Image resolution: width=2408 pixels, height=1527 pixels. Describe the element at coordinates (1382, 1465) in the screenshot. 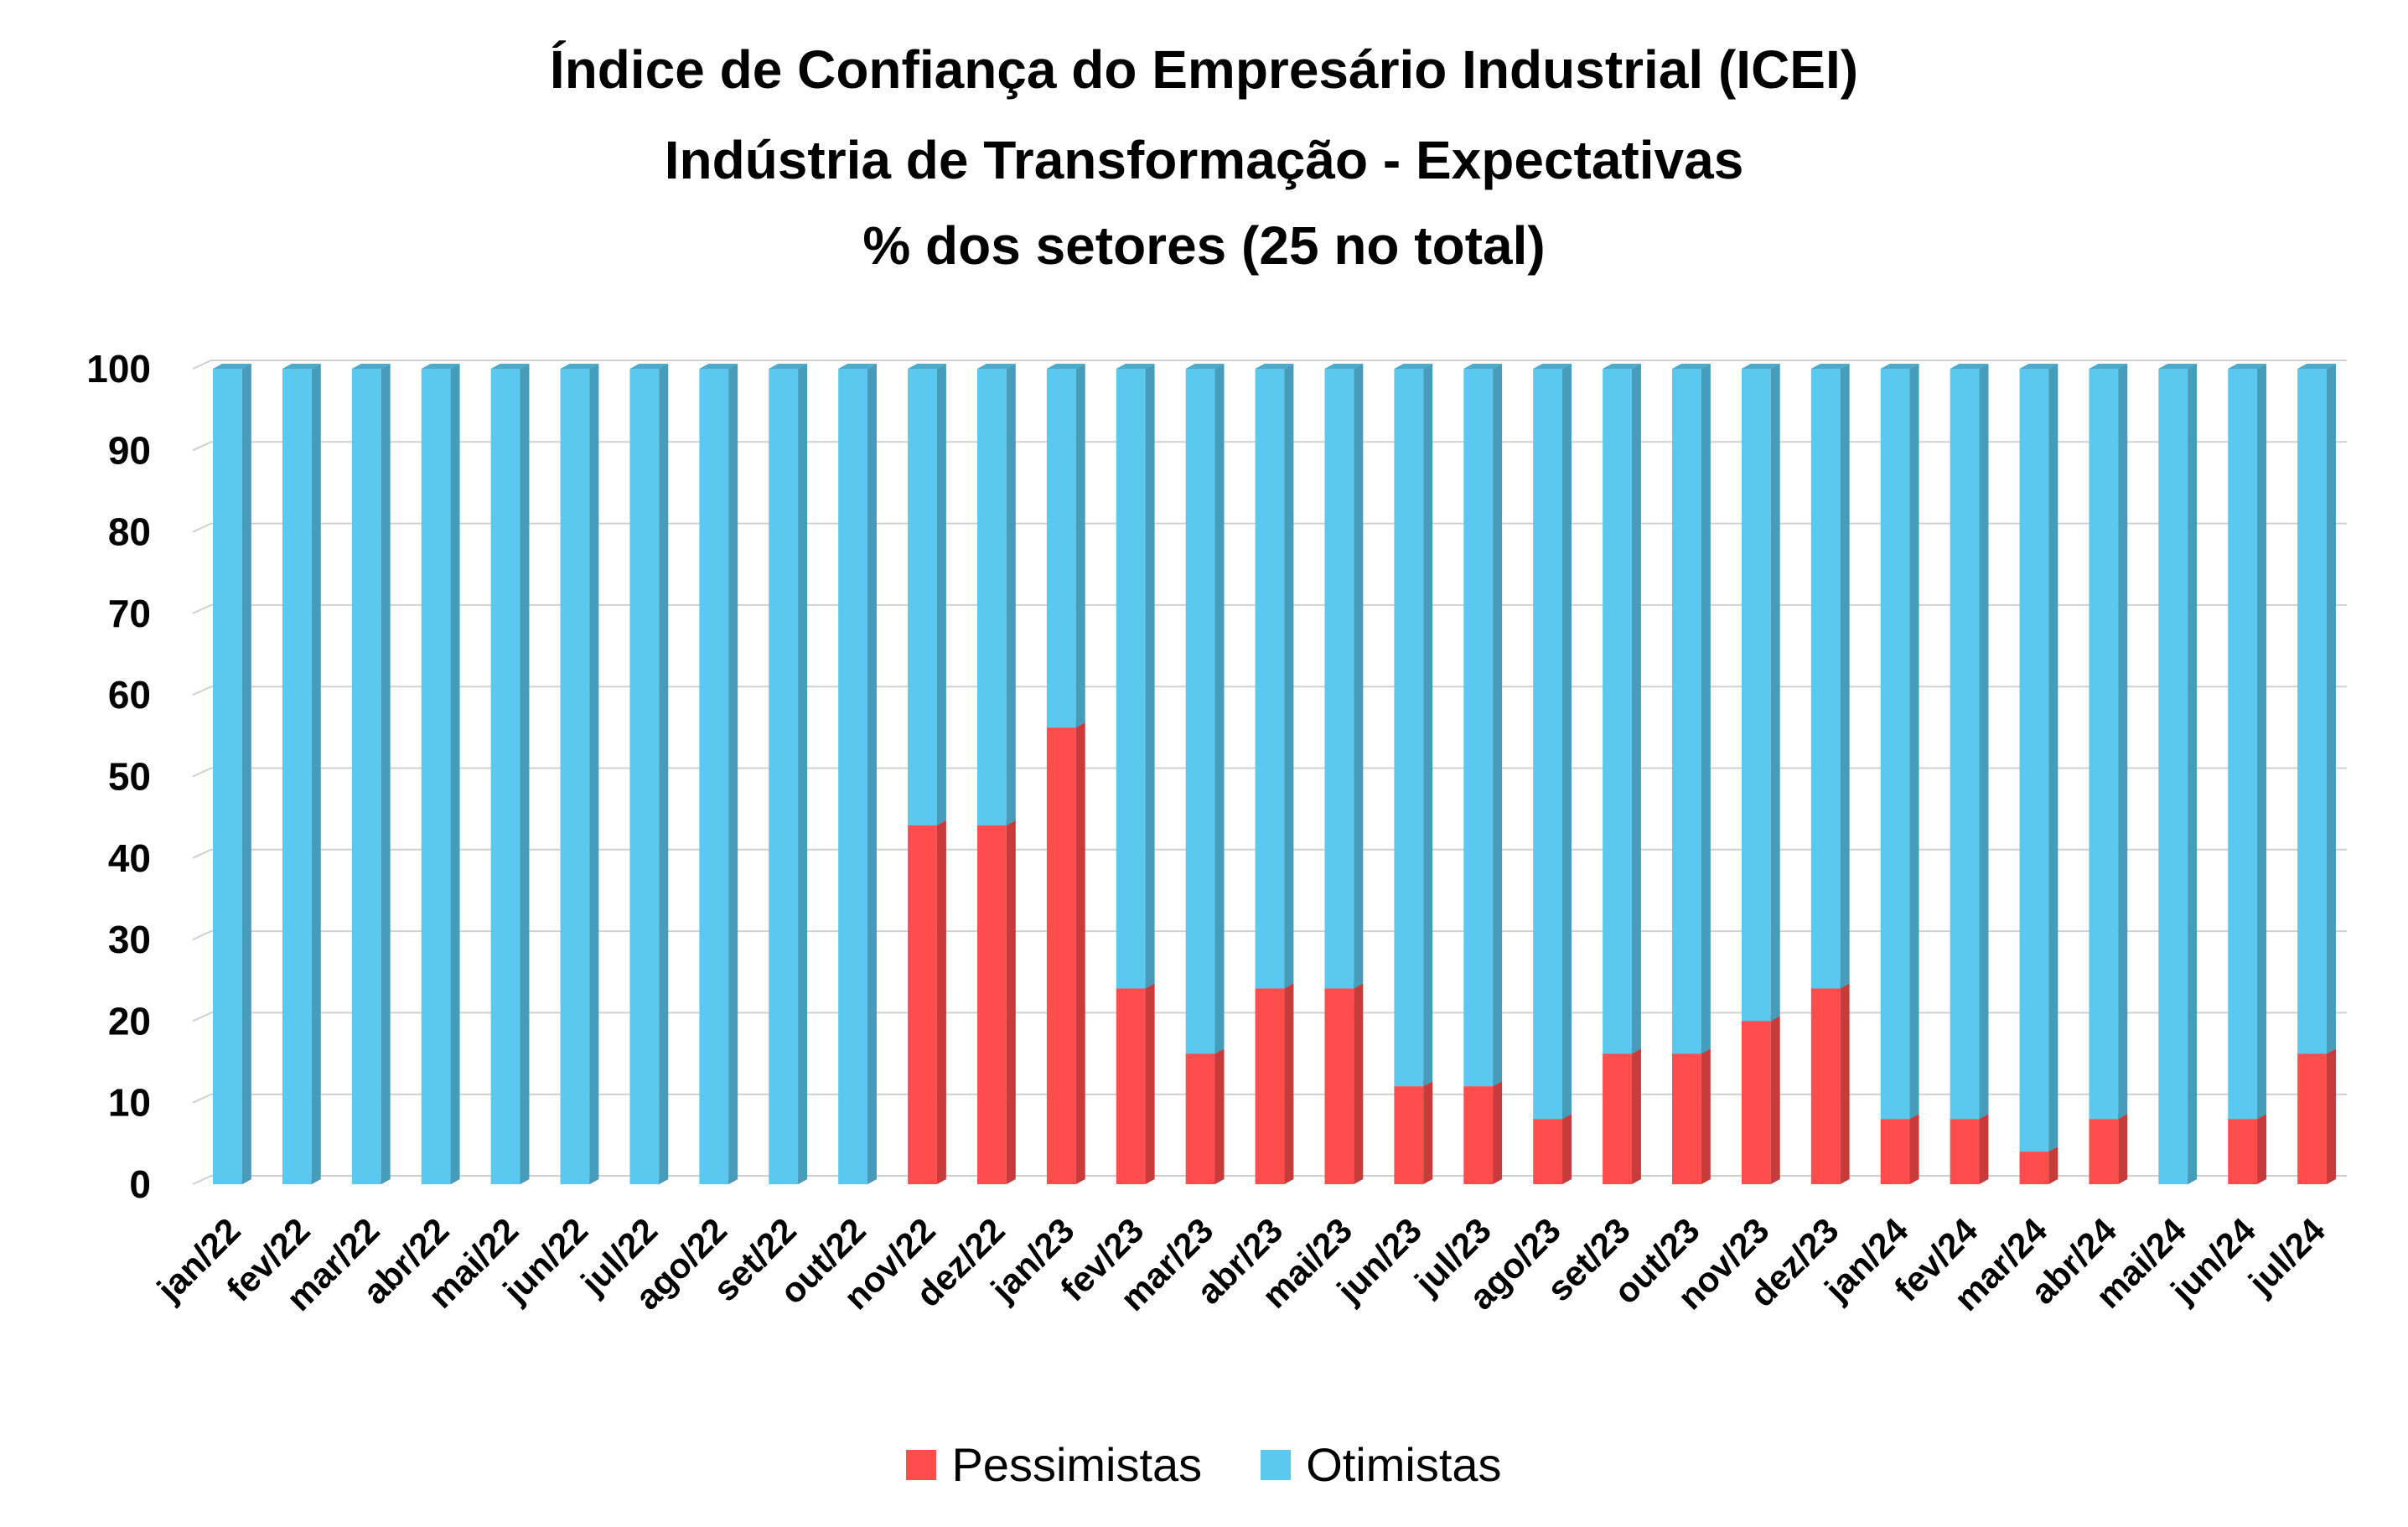

I see `legend-item-otimistas: Otimistas` at that location.